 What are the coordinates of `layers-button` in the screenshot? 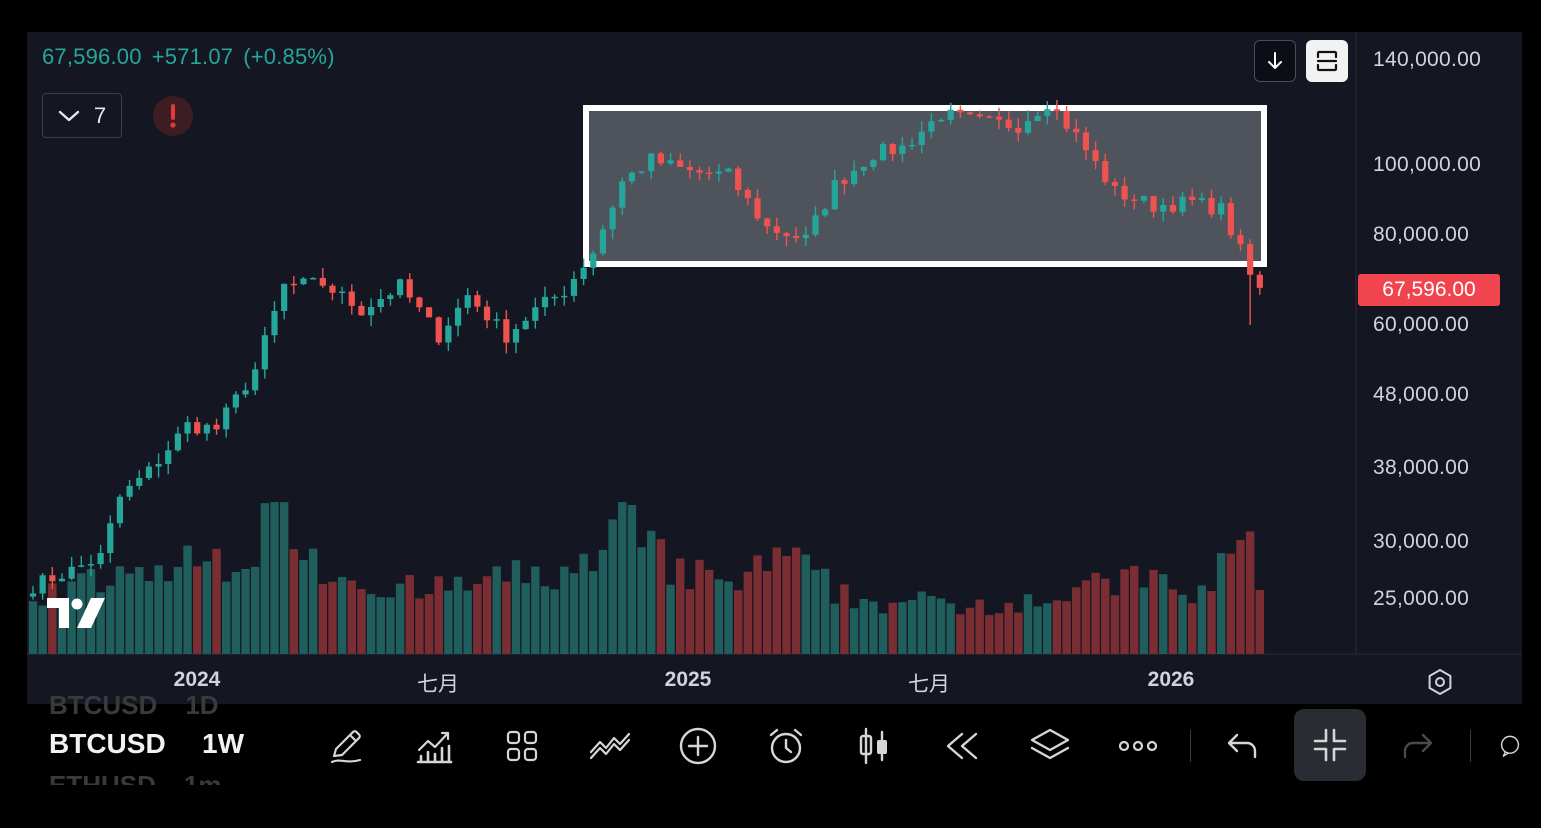 It's located at (1050, 746).